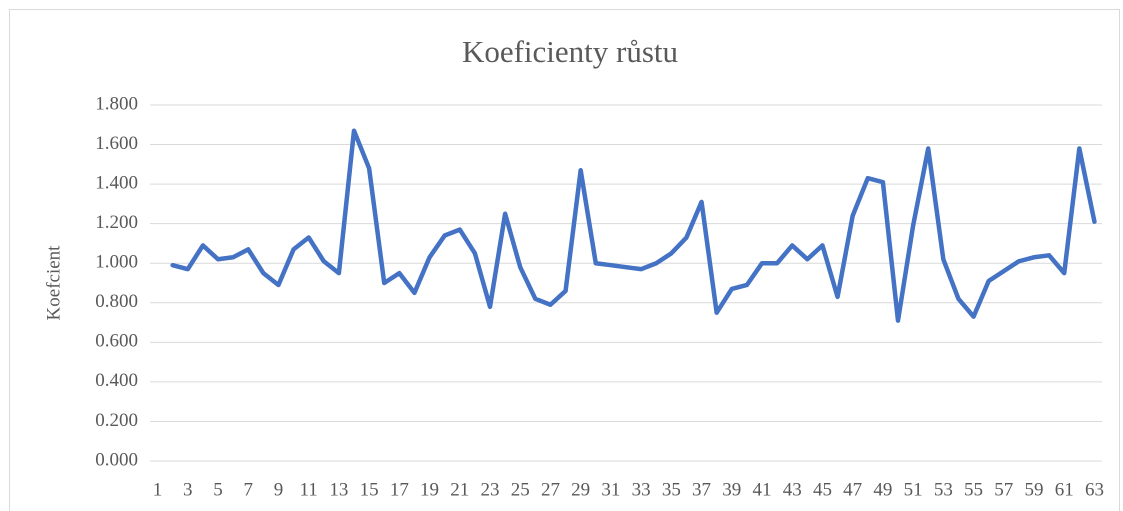 This screenshot has height=511, width=1123. What do you see at coordinates (116, 380) in the screenshot?
I see `y-tick-label: 0.400` at bounding box center [116, 380].